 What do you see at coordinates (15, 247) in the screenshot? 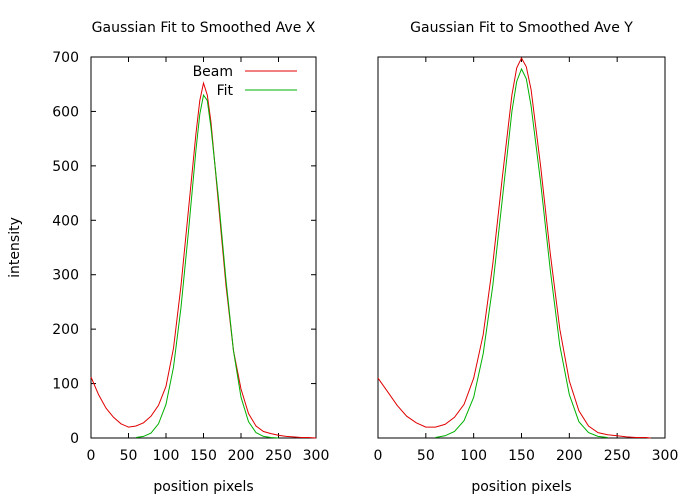
I see `y-axis-label: intensity` at bounding box center [15, 247].